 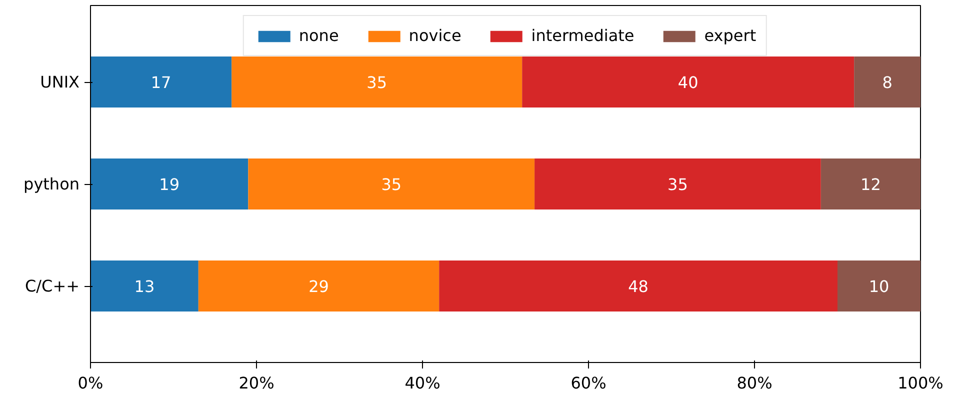 I want to click on x-tick-label: 40%, so click(x=422, y=383).